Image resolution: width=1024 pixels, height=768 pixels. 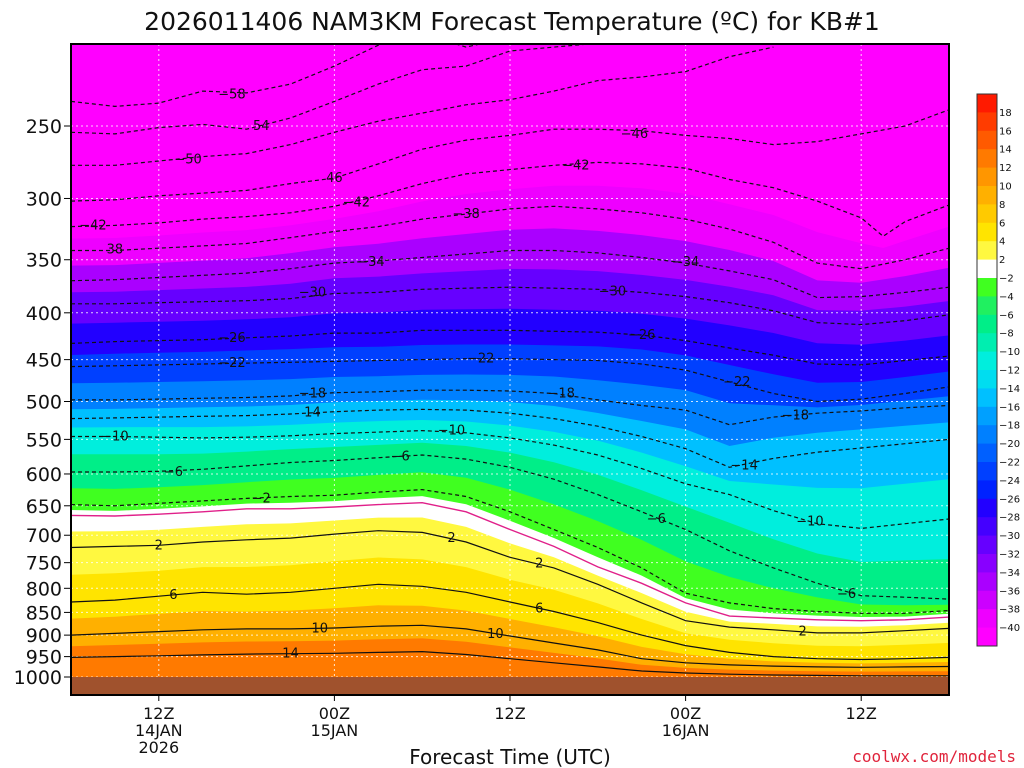 What do you see at coordinates (1005, 168) in the screenshot?
I see `colorbar-label: 12` at bounding box center [1005, 168].